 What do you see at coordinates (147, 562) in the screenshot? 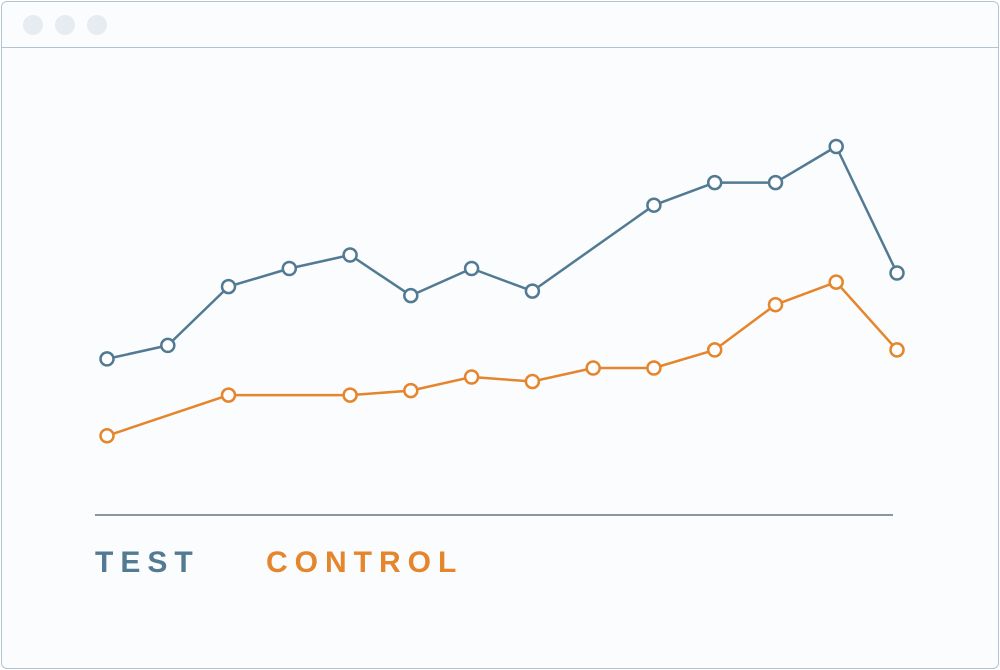
I see `legend-test: TEST` at bounding box center [147, 562].